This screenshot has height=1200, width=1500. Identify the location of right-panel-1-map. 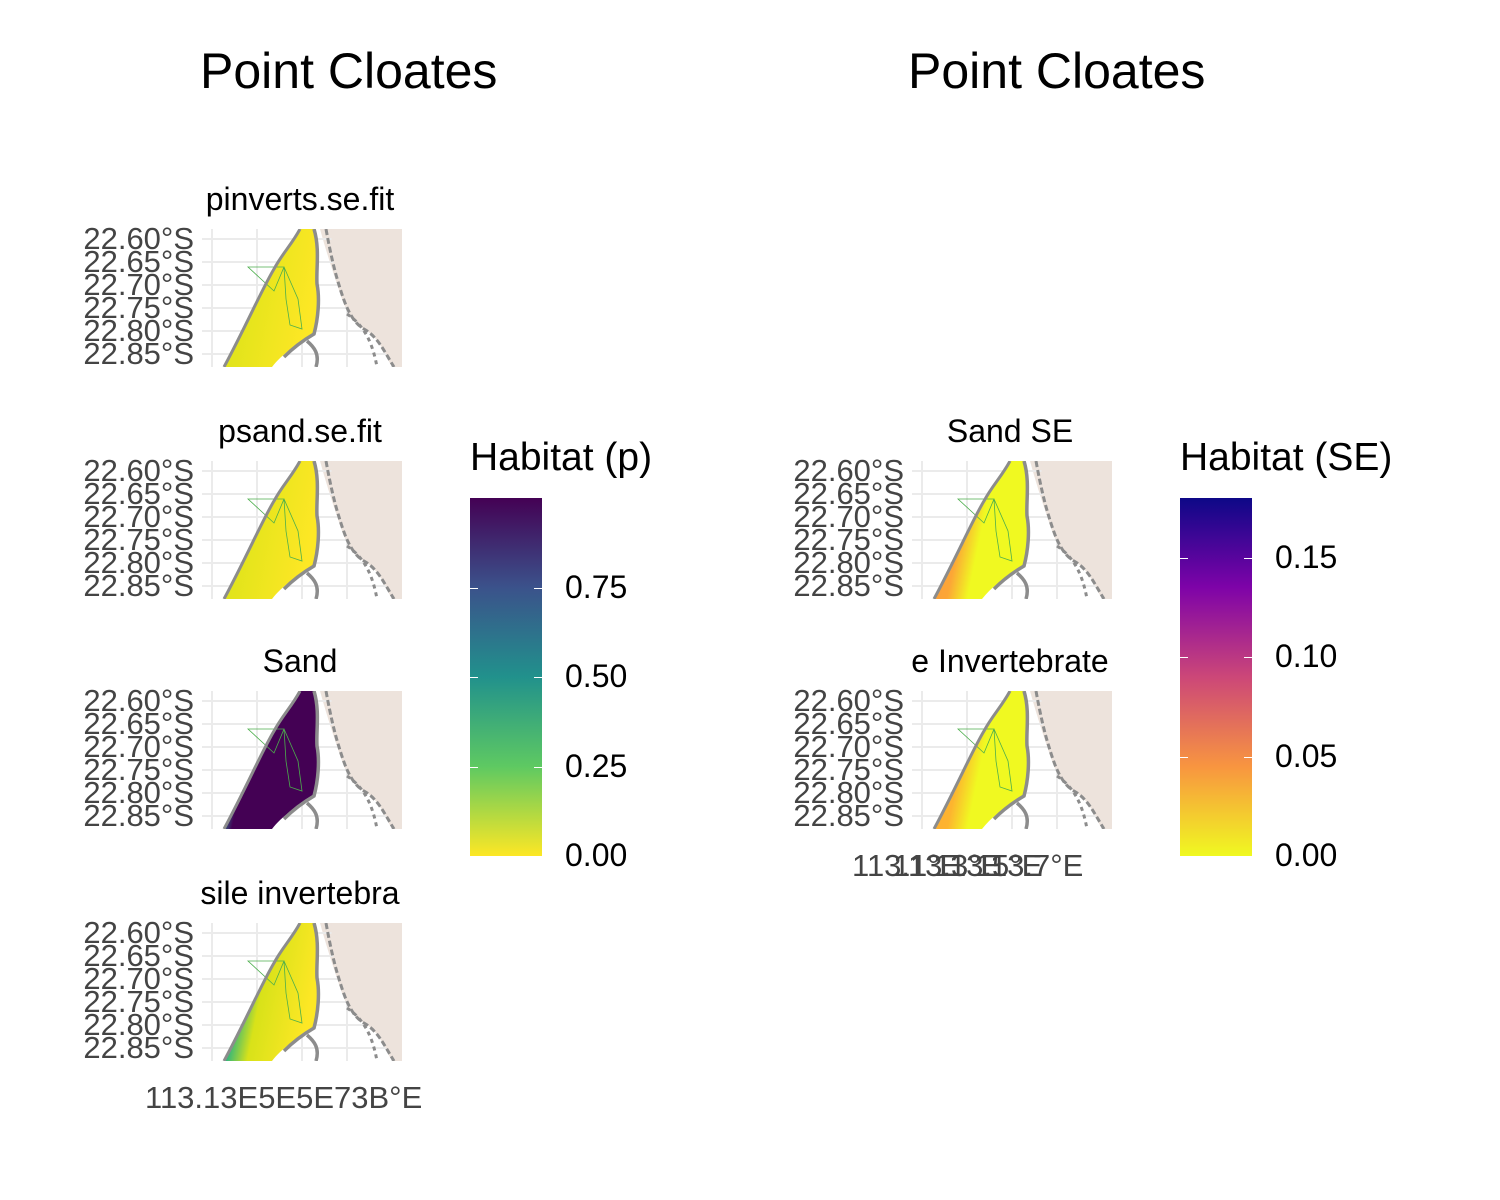
(1012, 760).